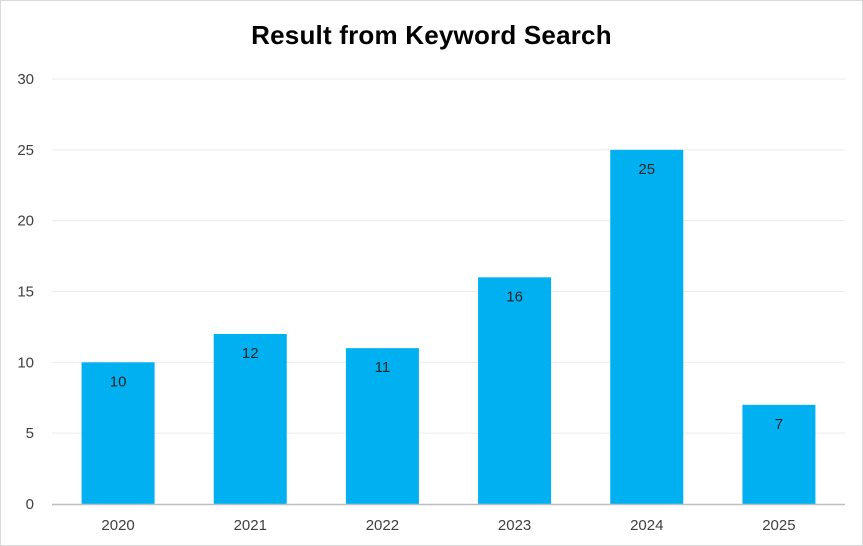 This screenshot has width=863, height=546. What do you see at coordinates (25, 221) in the screenshot?
I see `y-tick-label: 20` at bounding box center [25, 221].